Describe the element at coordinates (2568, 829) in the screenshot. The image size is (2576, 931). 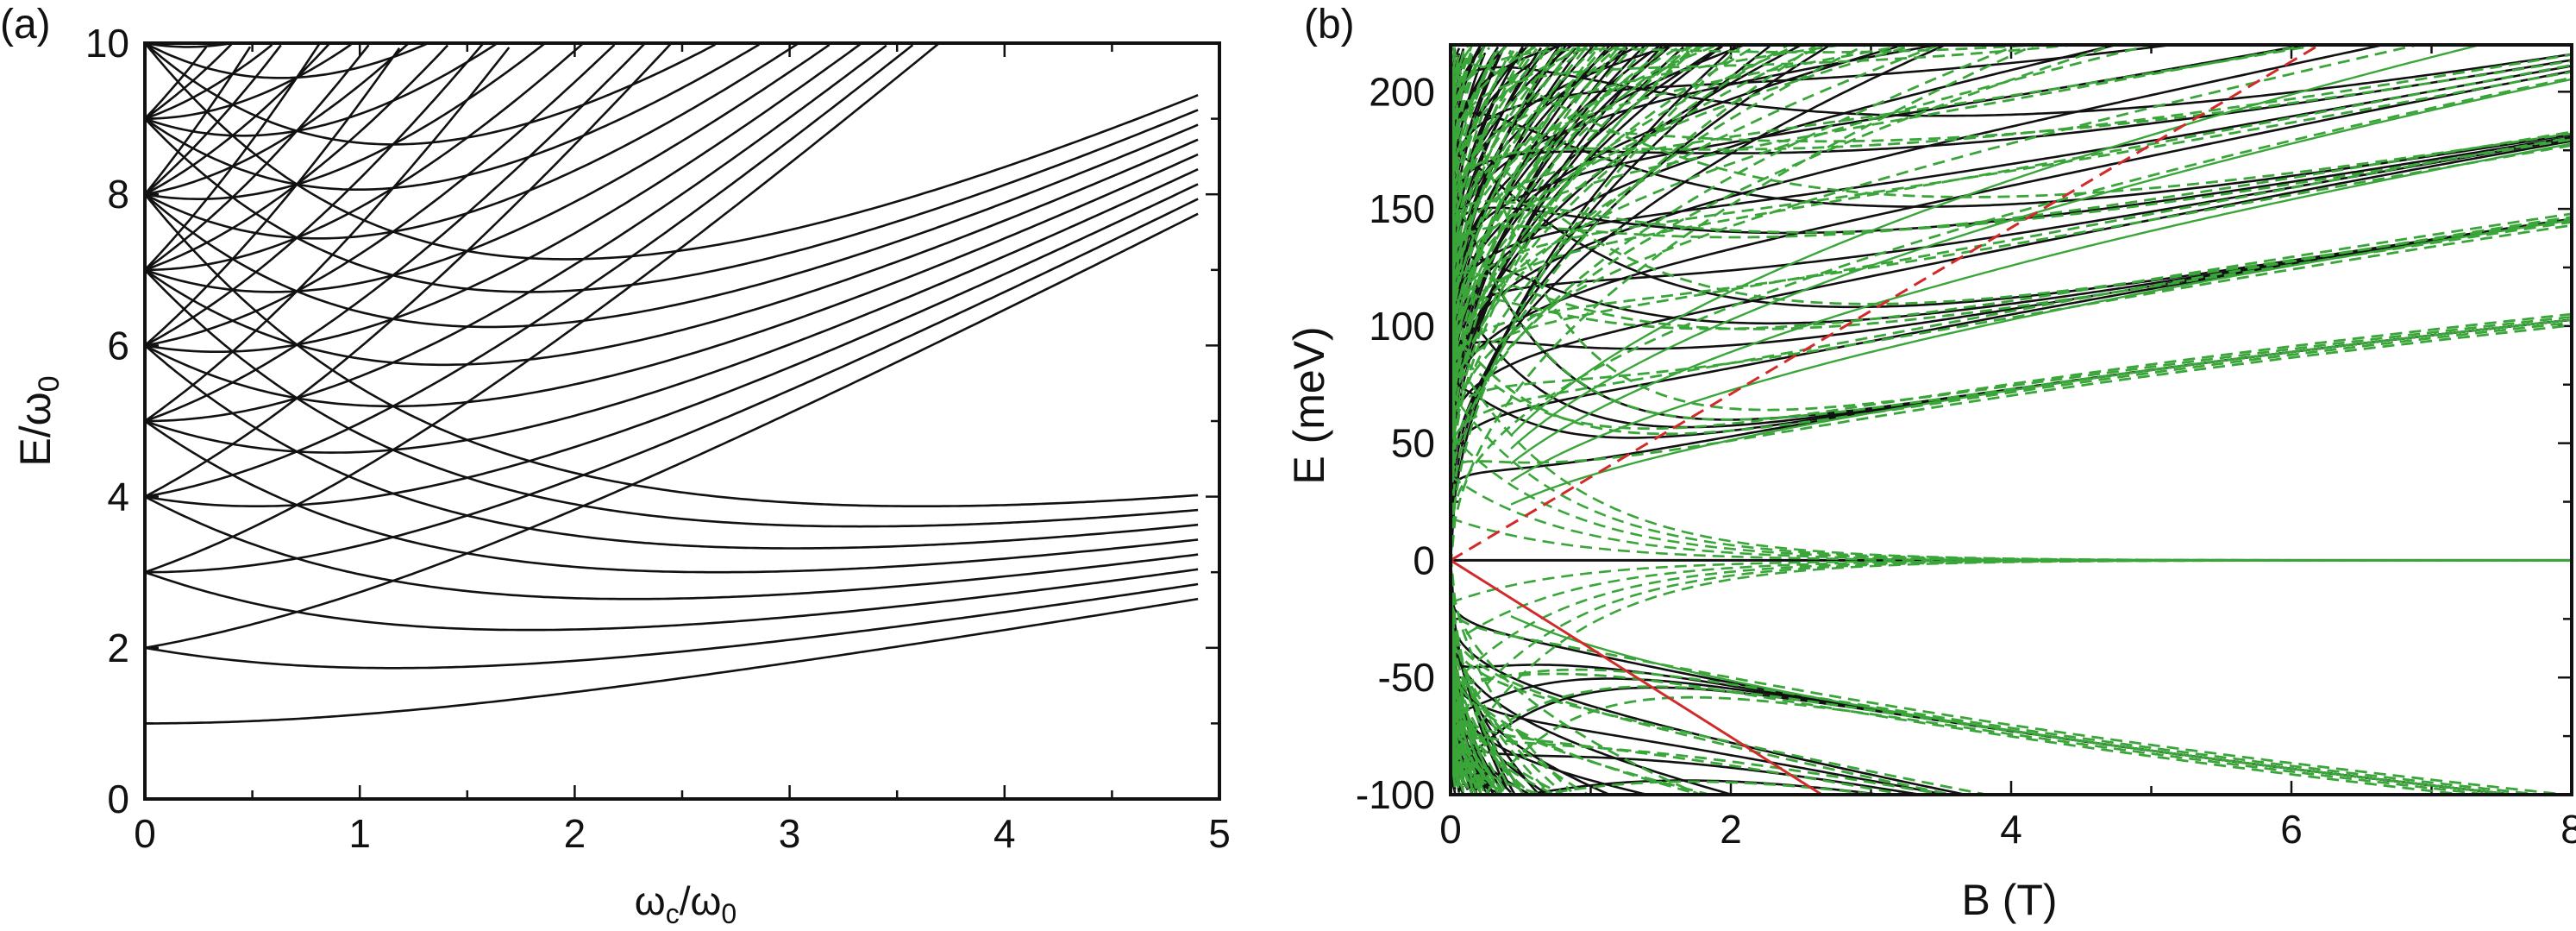
I see `x-tick-label: 8` at that location.